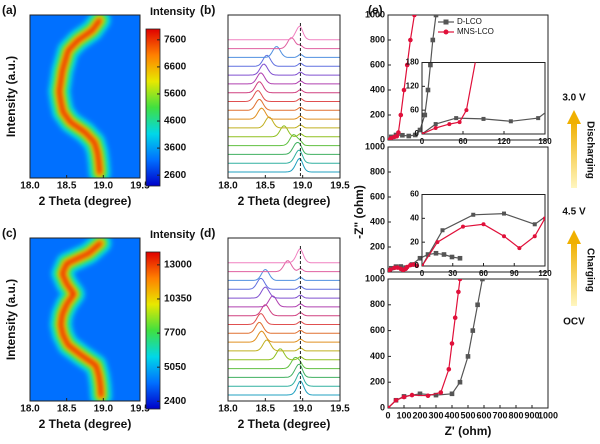 The width and height of the screenshot is (600, 444). I want to click on x-tick-label: 30, so click(452, 273).